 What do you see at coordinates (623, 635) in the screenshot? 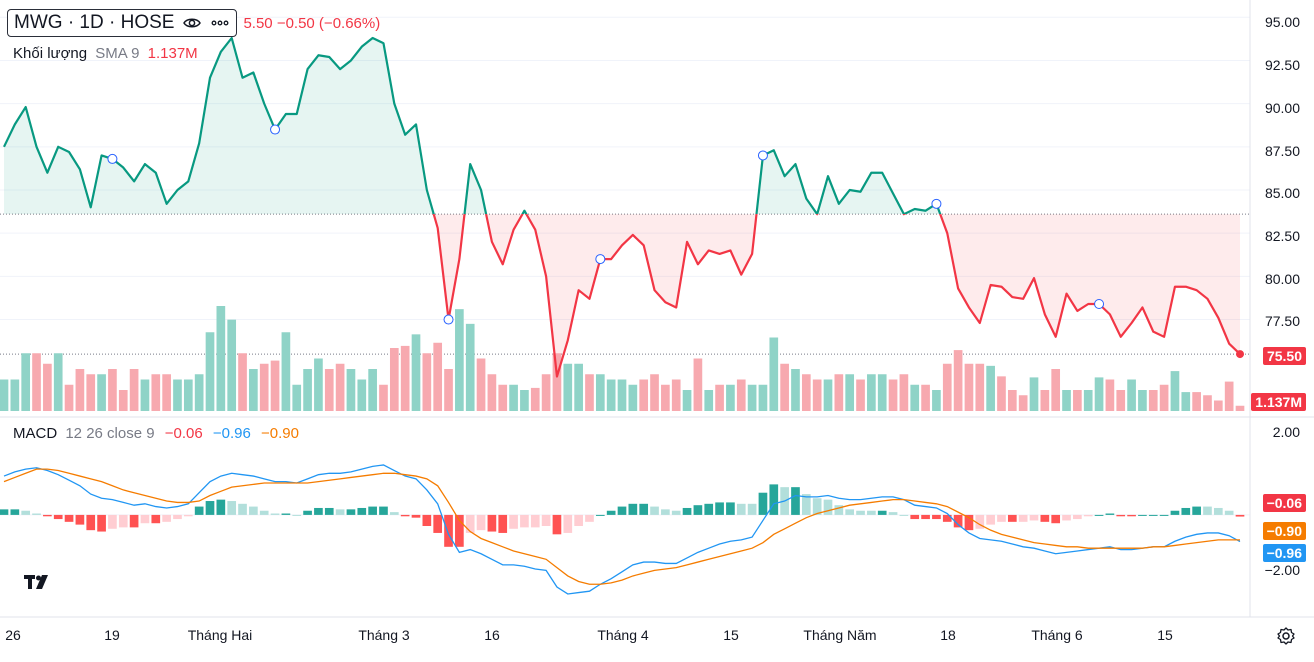
I see `time-tick: Tháng 4` at bounding box center [623, 635].